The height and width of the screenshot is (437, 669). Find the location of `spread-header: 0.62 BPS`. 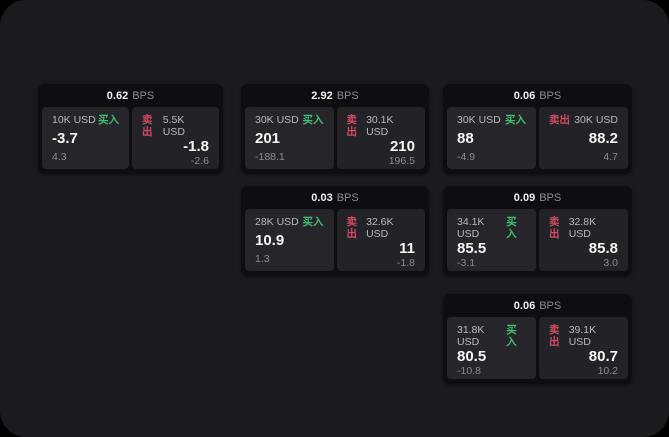

spread-header: 0.62 BPS is located at coordinates (130, 95).